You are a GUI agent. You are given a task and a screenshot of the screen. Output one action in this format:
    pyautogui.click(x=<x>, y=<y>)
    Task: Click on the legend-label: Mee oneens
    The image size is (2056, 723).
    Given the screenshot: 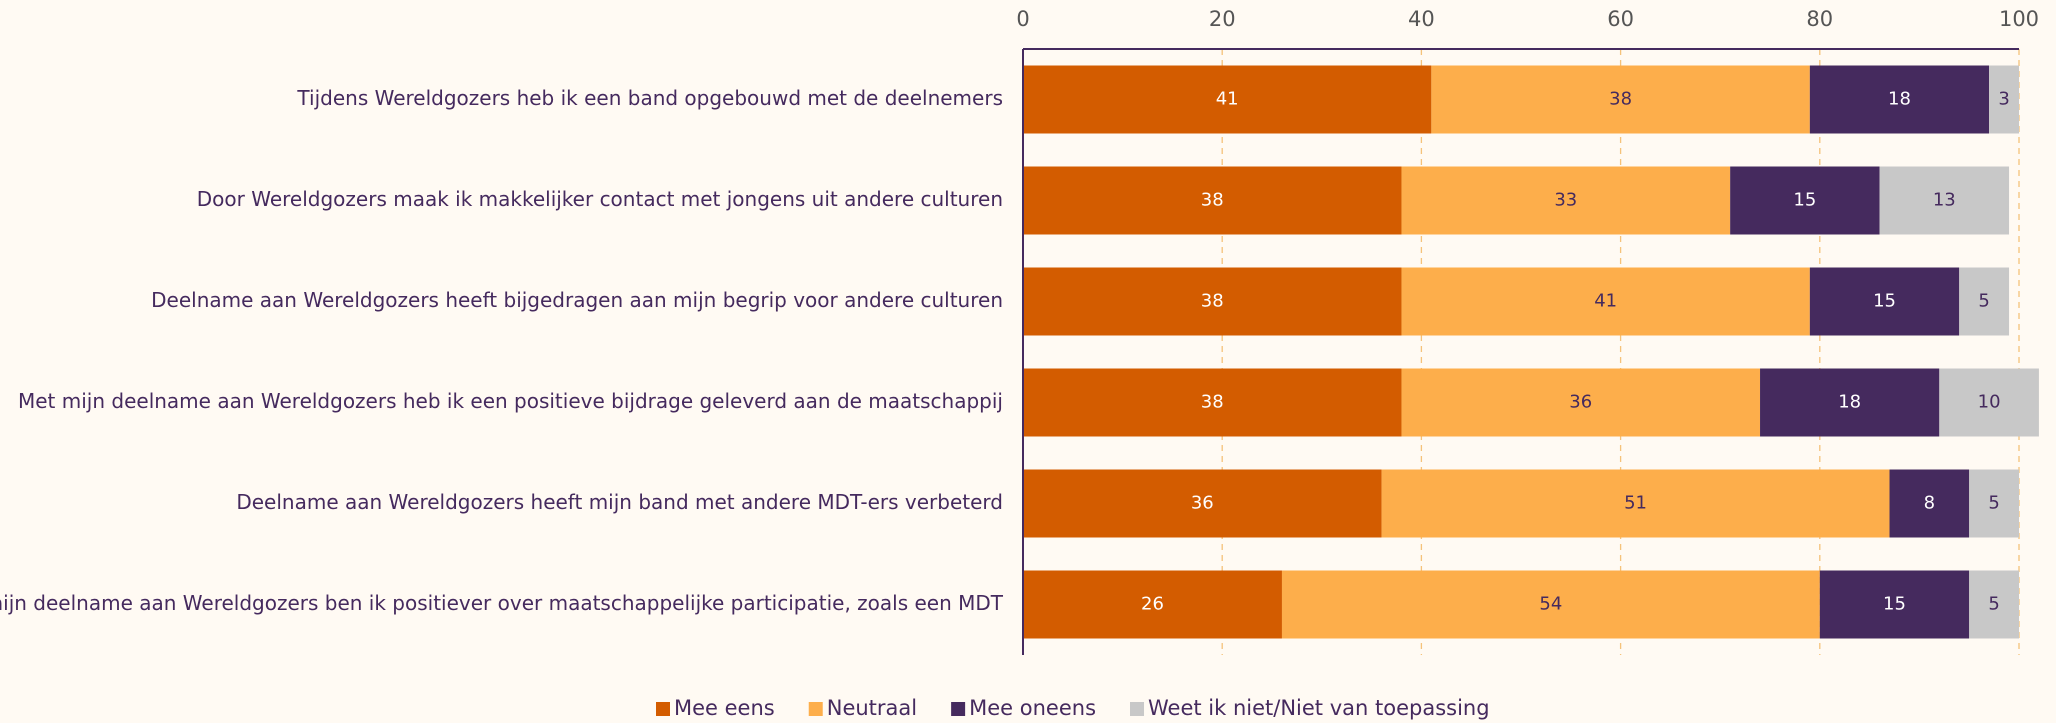 What is the action you would take?
    pyautogui.click(x=1032, y=708)
    